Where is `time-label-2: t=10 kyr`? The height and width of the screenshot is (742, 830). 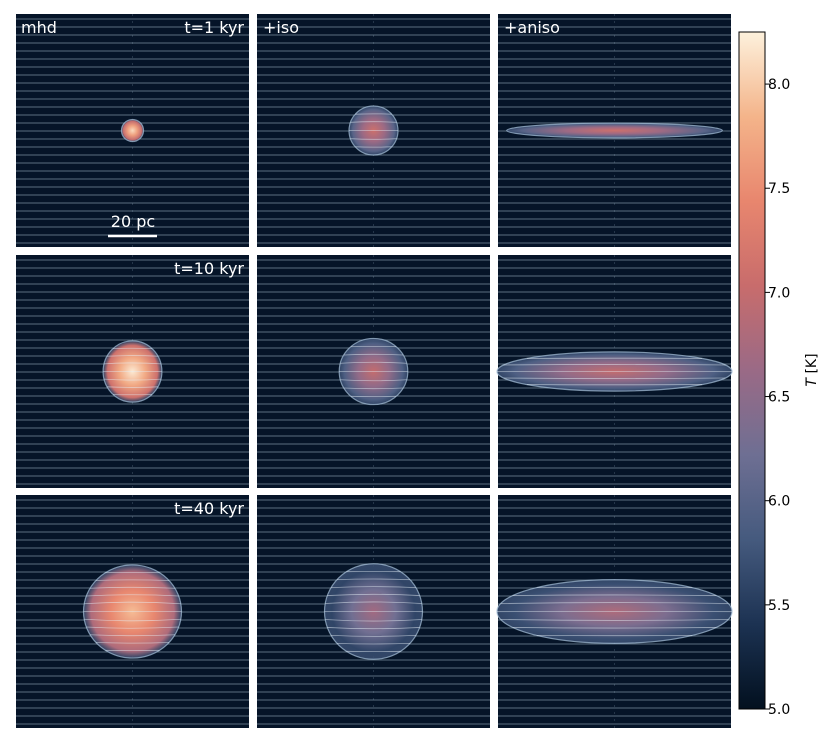
time-label-2: t=10 kyr is located at coordinates (209, 268).